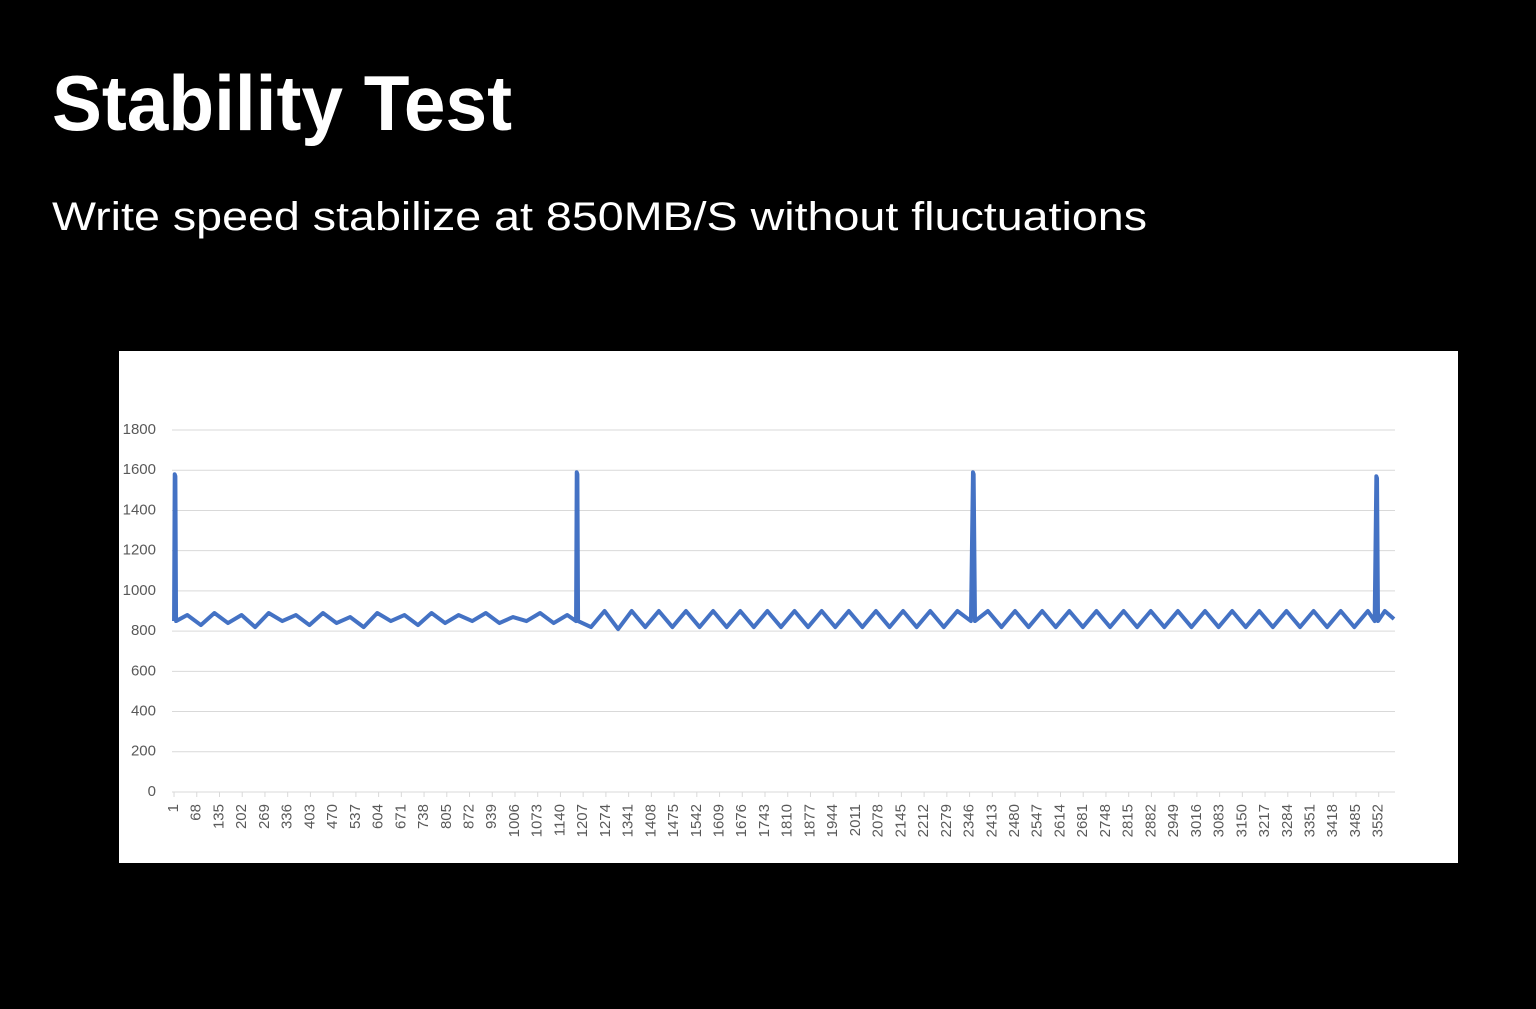  Describe the element at coordinates (1378, 820) in the screenshot. I see `x-tick-label: 3552` at that location.